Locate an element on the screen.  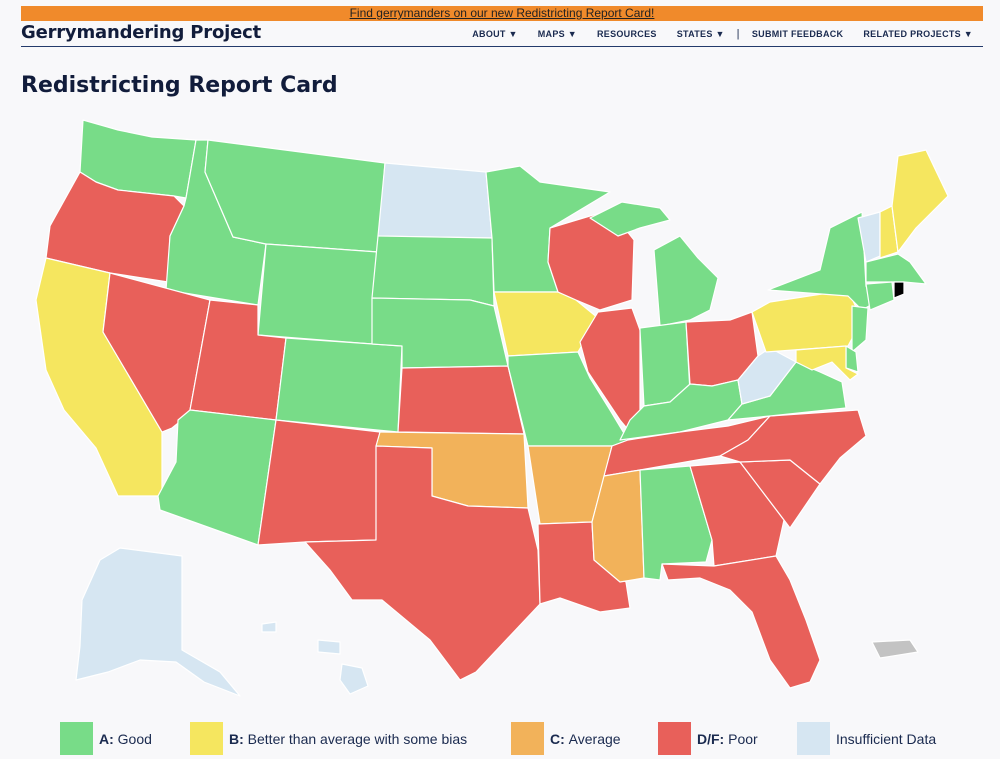
state-ks is located at coordinates (461, 400).